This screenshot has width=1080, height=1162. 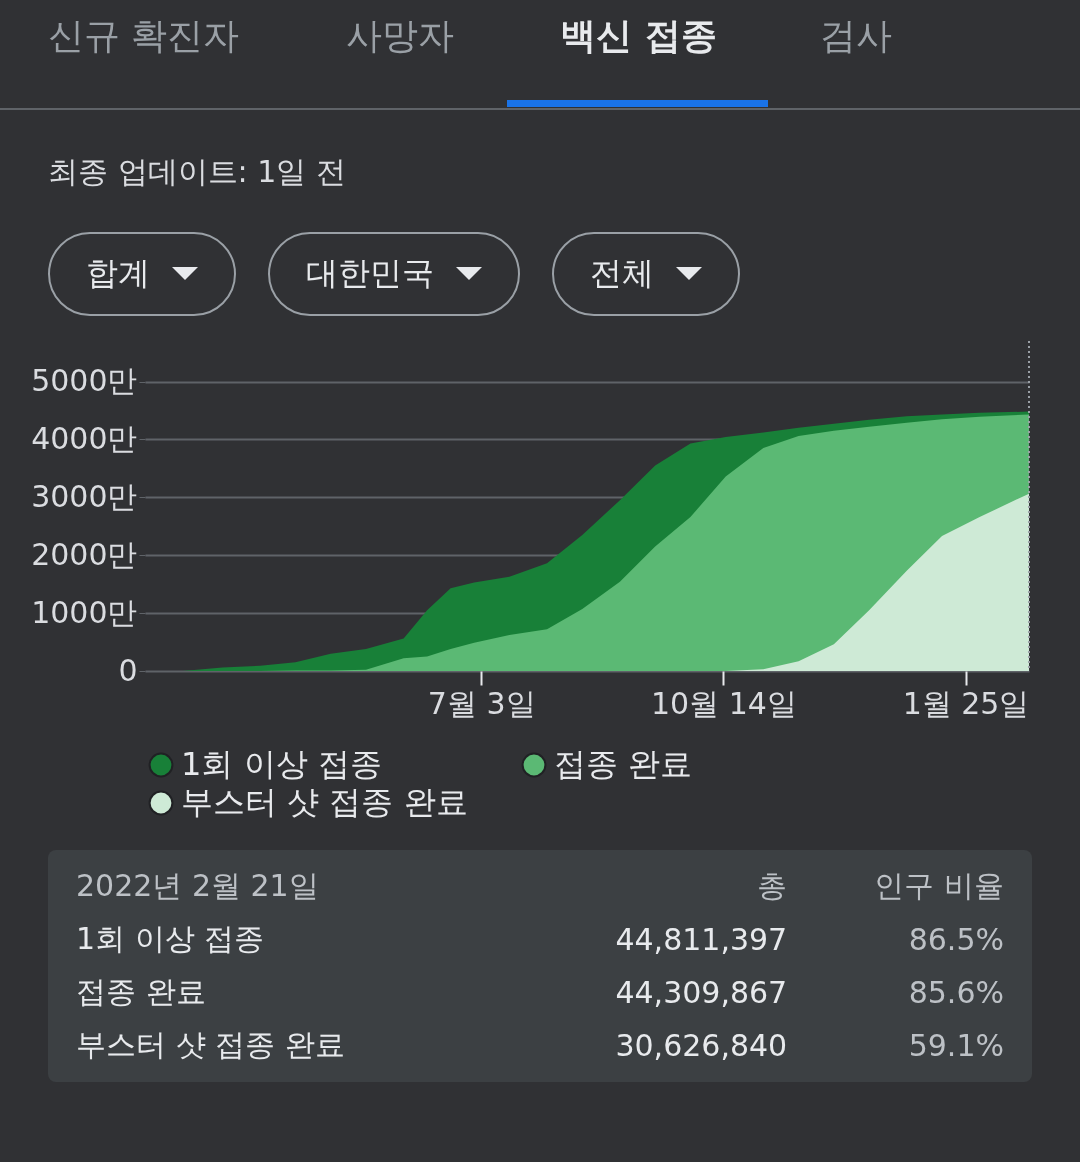 What do you see at coordinates (197, 172) in the screenshot?
I see `text: 최종 업데이트: 1일 전` at bounding box center [197, 172].